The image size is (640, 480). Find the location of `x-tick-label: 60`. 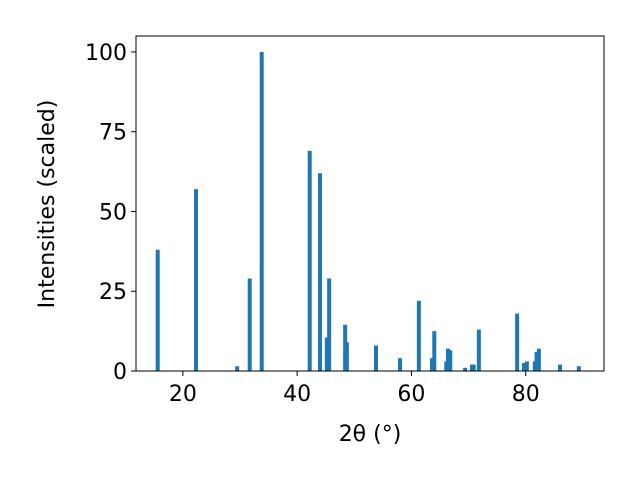

x-tick-label: 60 is located at coordinates (411, 394).